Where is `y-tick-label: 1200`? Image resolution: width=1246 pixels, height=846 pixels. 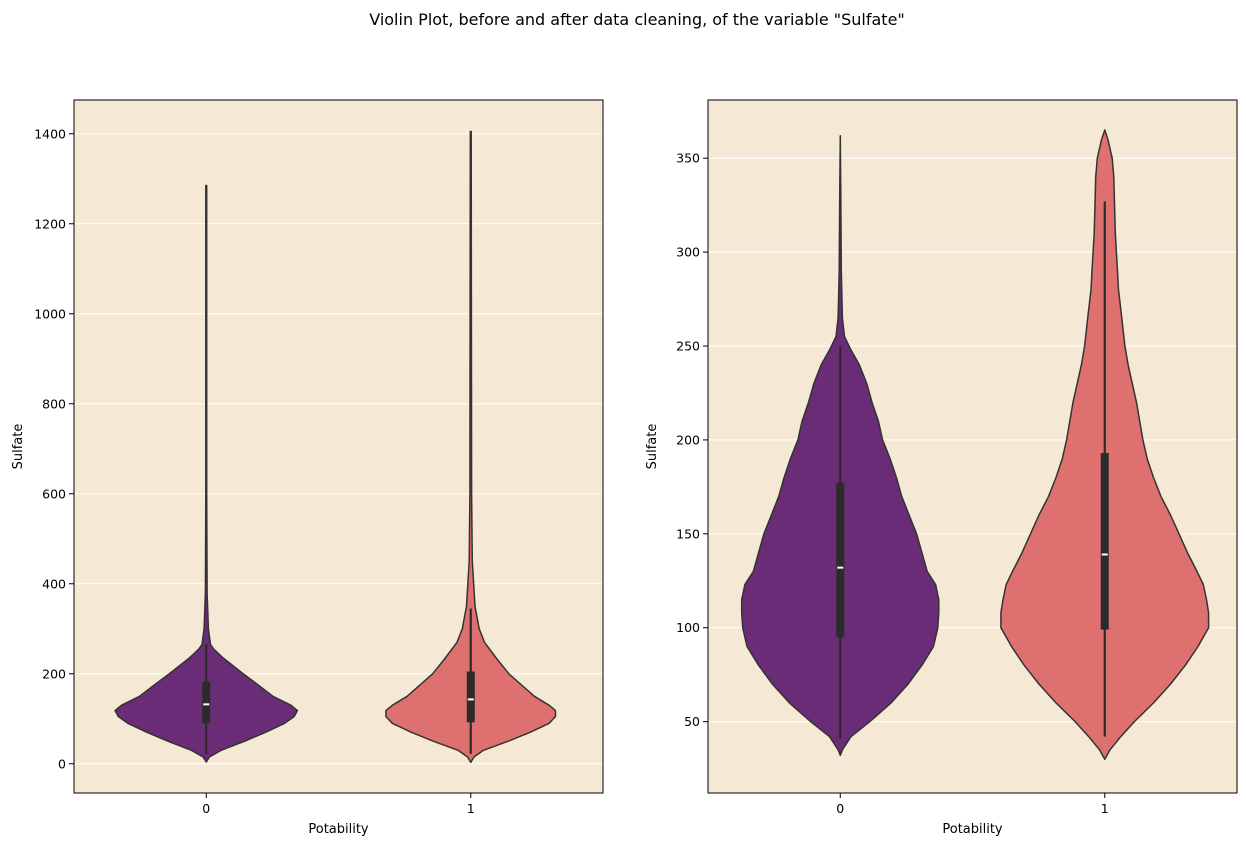 y-tick-label: 1200 is located at coordinates (50, 223).